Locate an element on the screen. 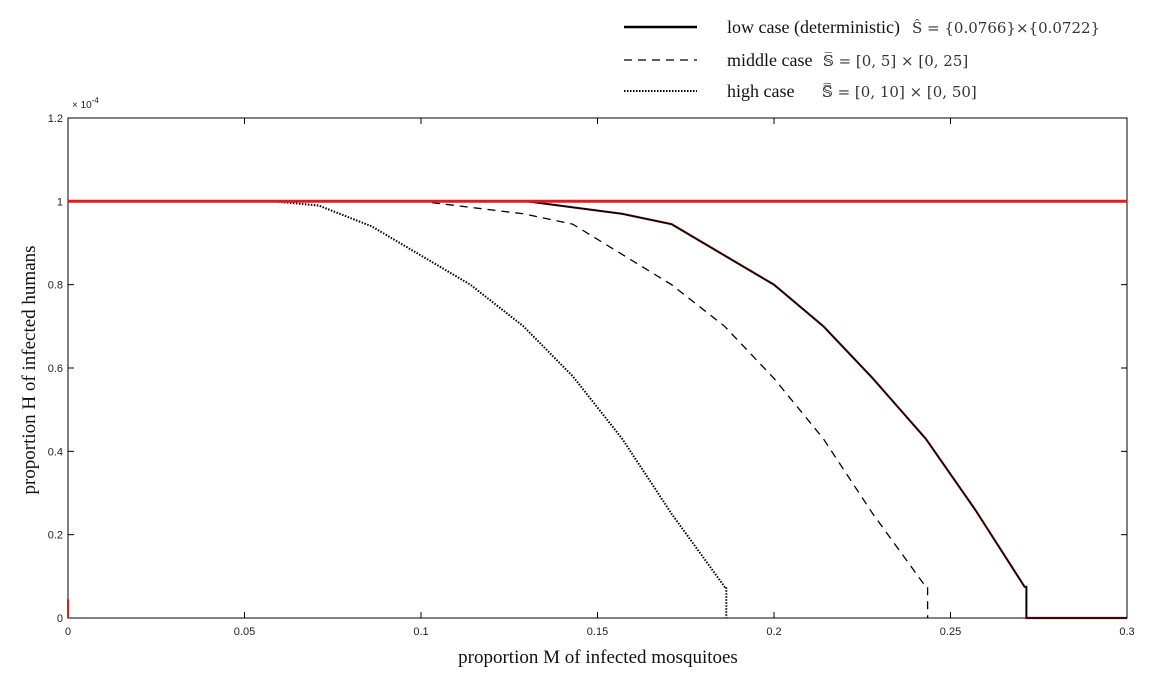 The image size is (1172, 680). legend-label: low case (deterministic) is located at coordinates (813, 27).